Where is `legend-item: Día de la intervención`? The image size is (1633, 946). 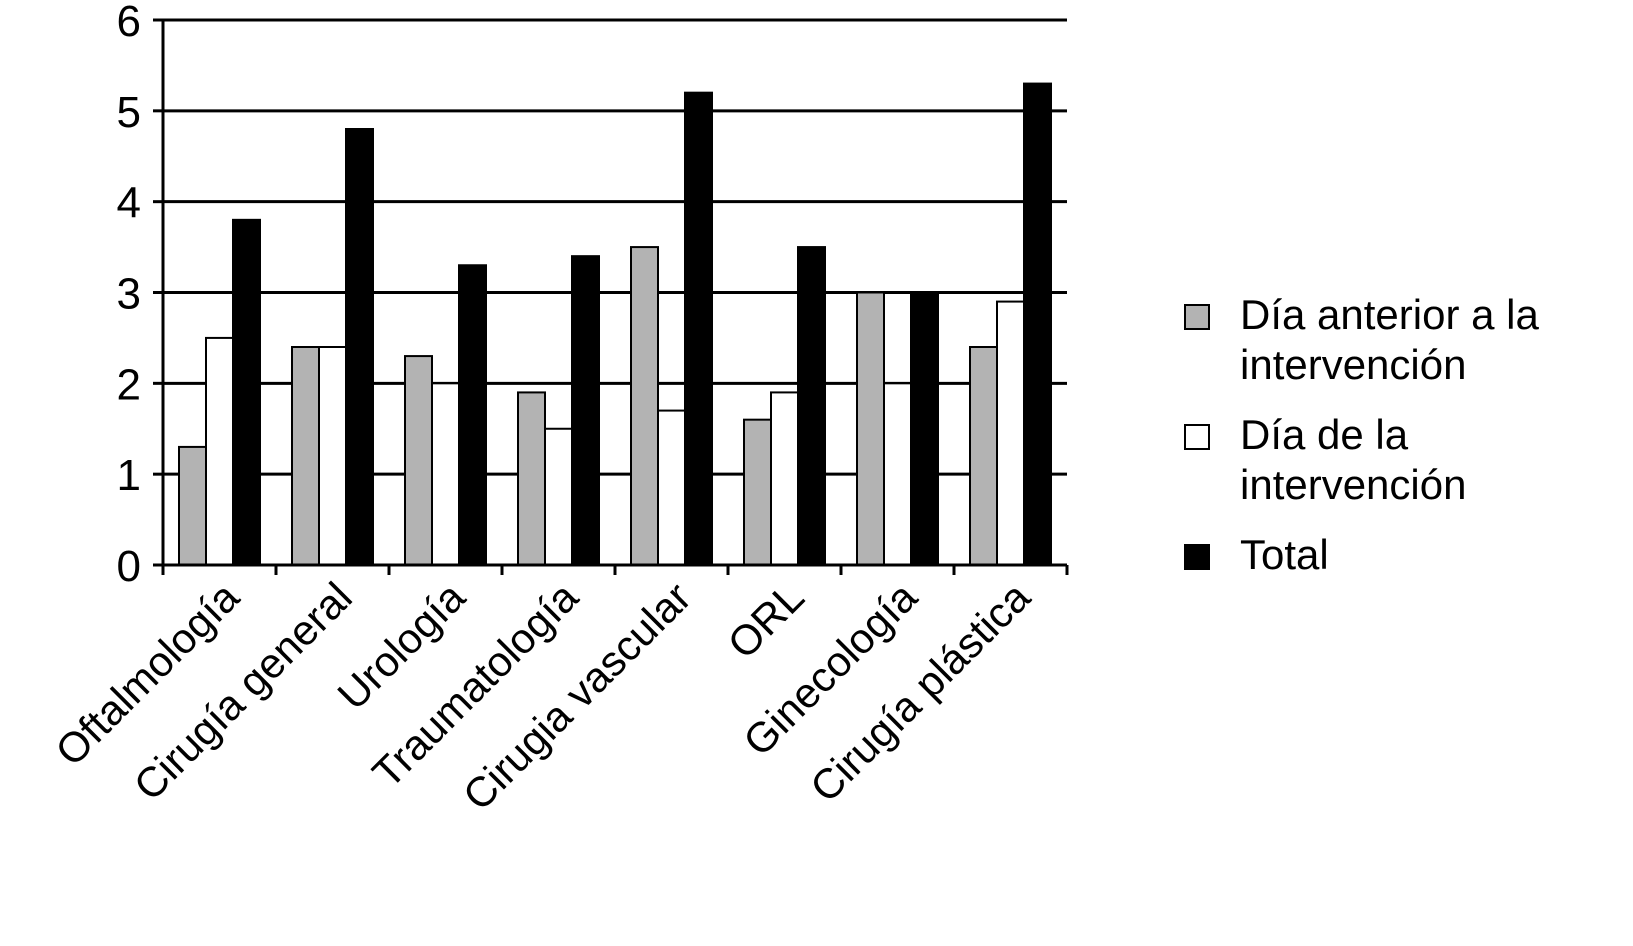
legend-item: Día de la intervención is located at coordinates (1400, 460).